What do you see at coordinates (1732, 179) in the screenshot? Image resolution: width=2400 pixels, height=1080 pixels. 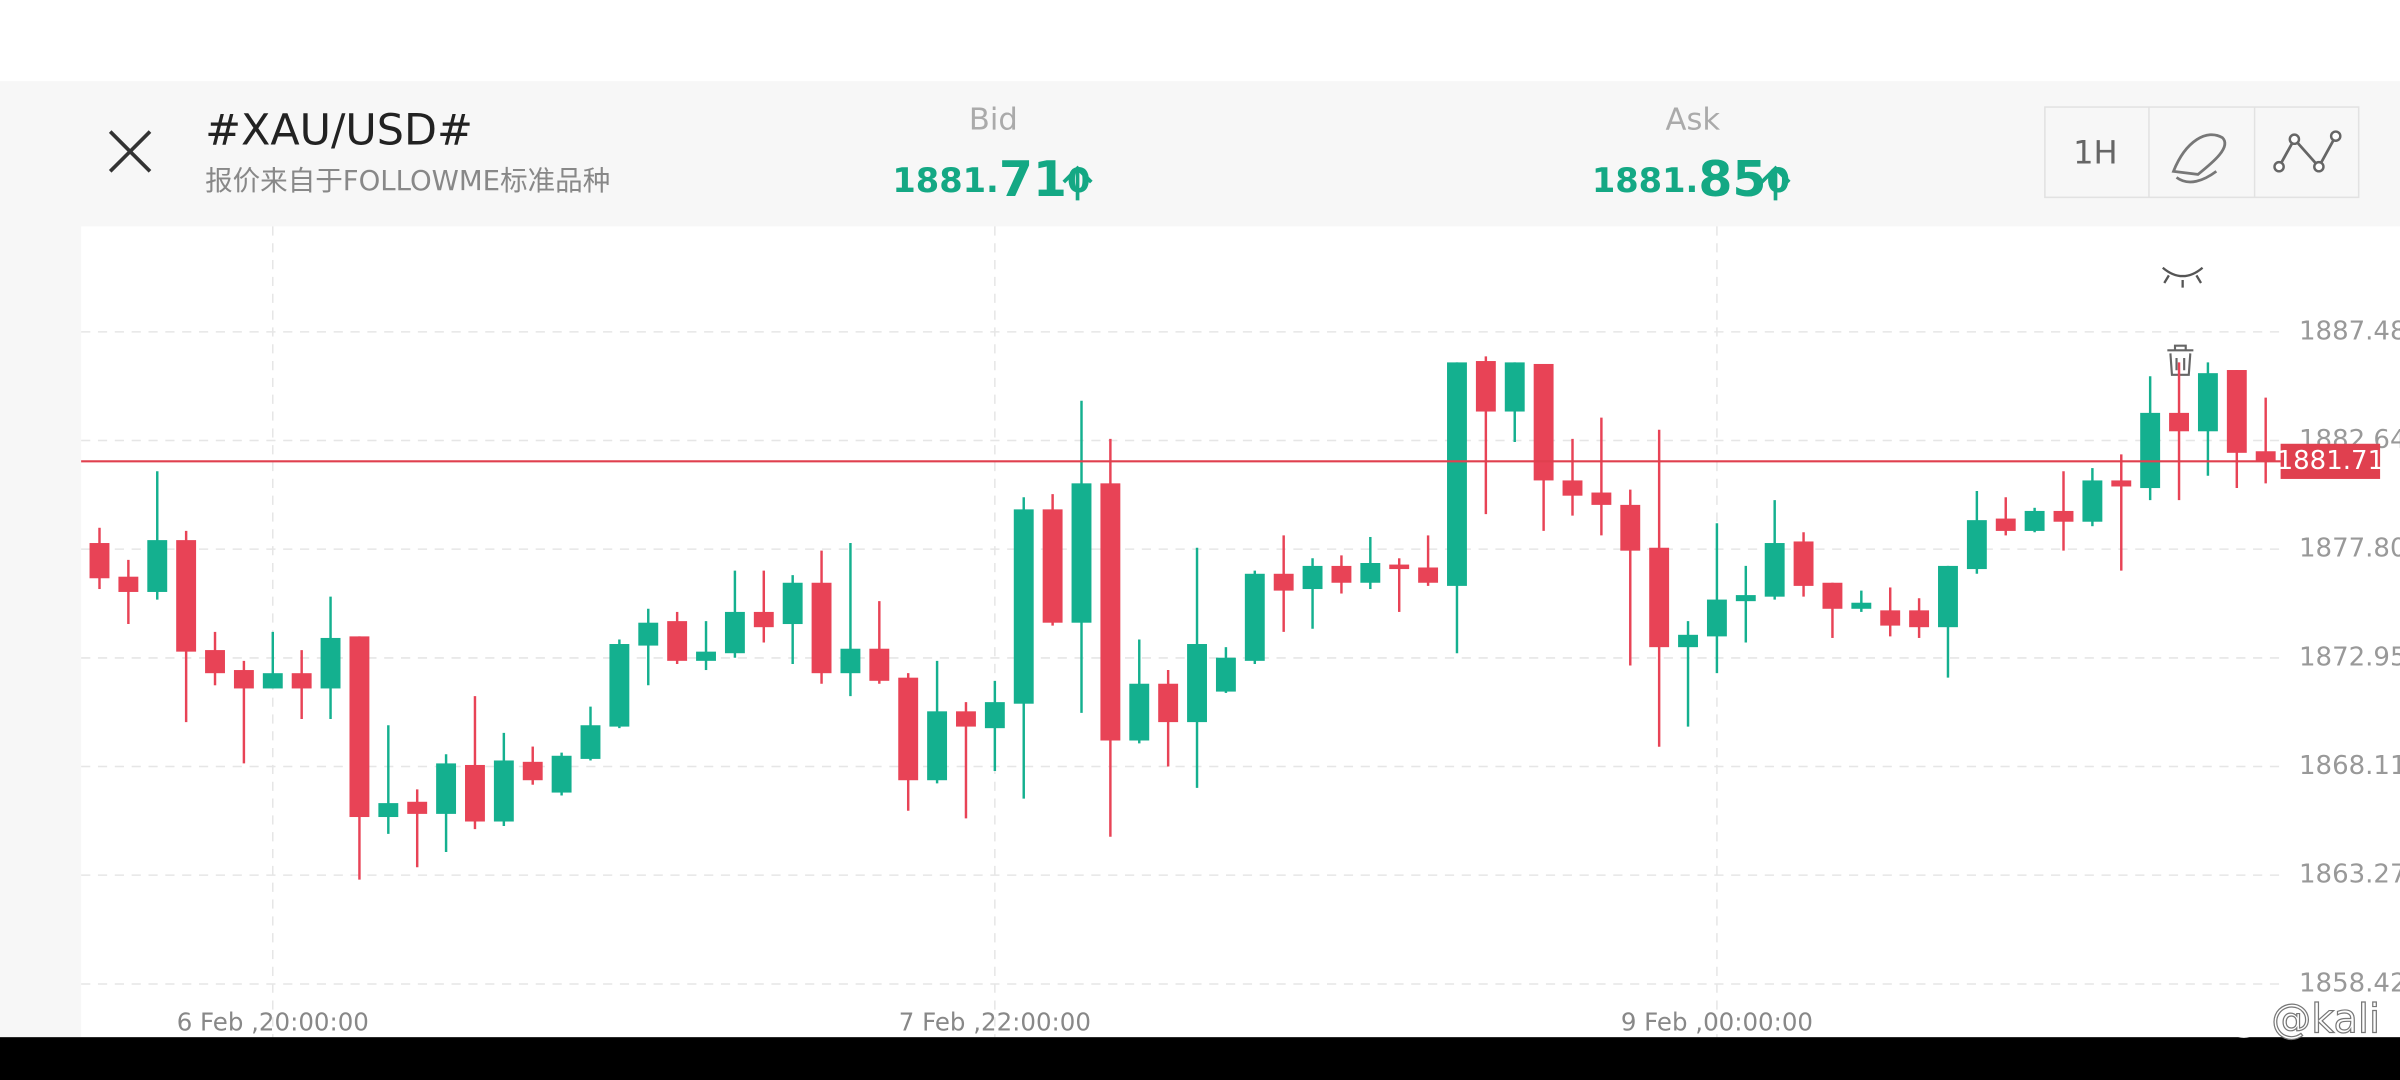 I see `ask-main: 85` at bounding box center [1732, 179].